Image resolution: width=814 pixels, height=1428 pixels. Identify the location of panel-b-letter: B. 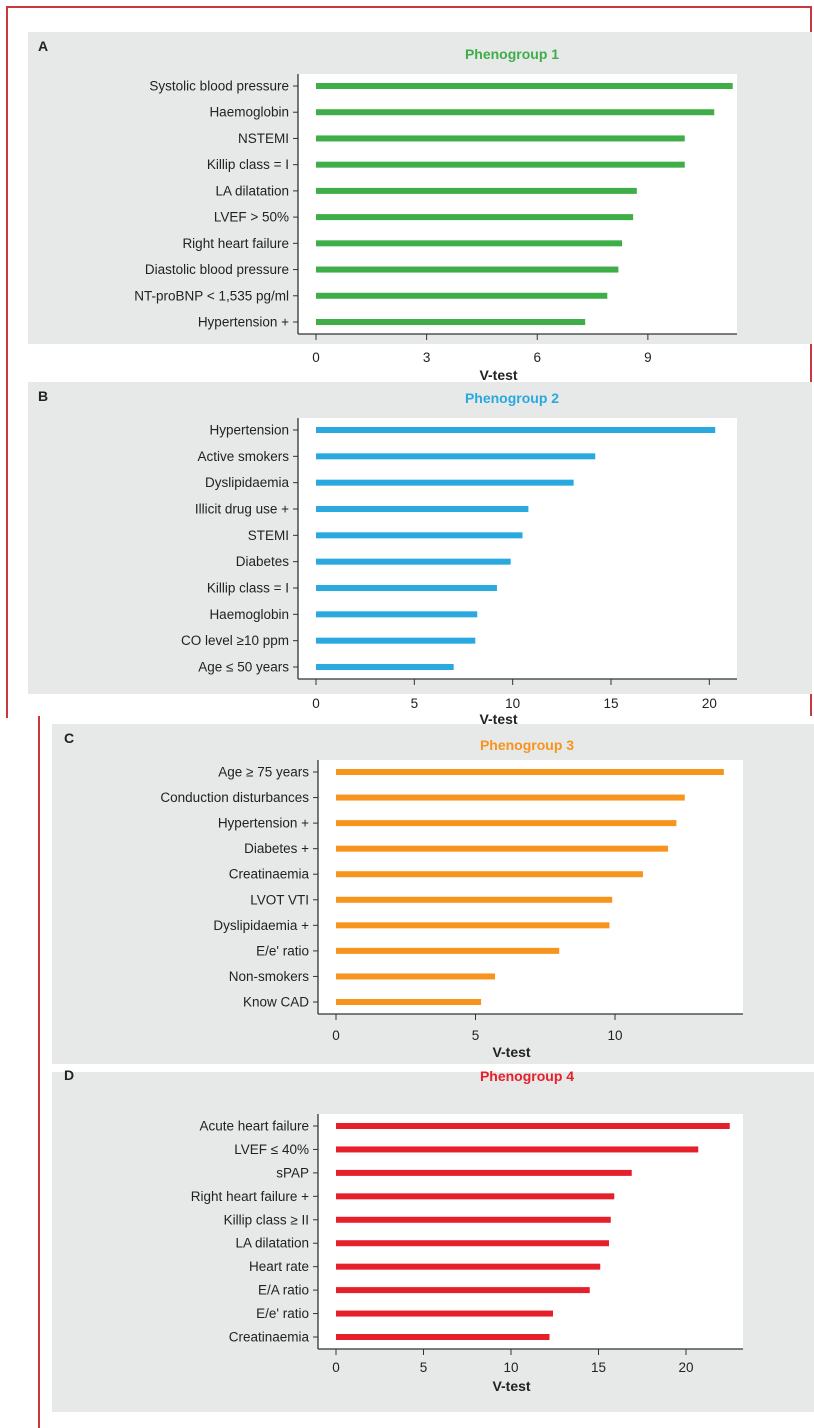
(43, 396).